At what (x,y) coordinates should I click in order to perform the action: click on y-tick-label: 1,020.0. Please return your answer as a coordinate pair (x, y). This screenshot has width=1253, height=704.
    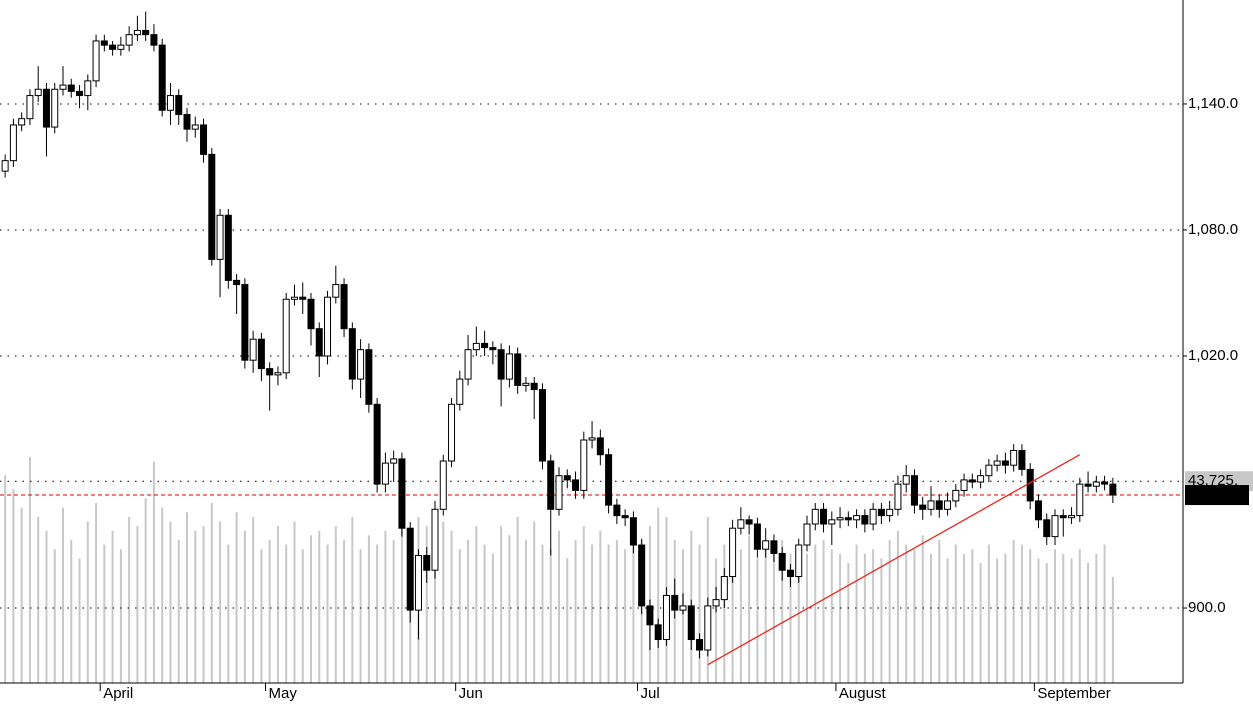
    Looking at the image, I should click on (1213, 355).